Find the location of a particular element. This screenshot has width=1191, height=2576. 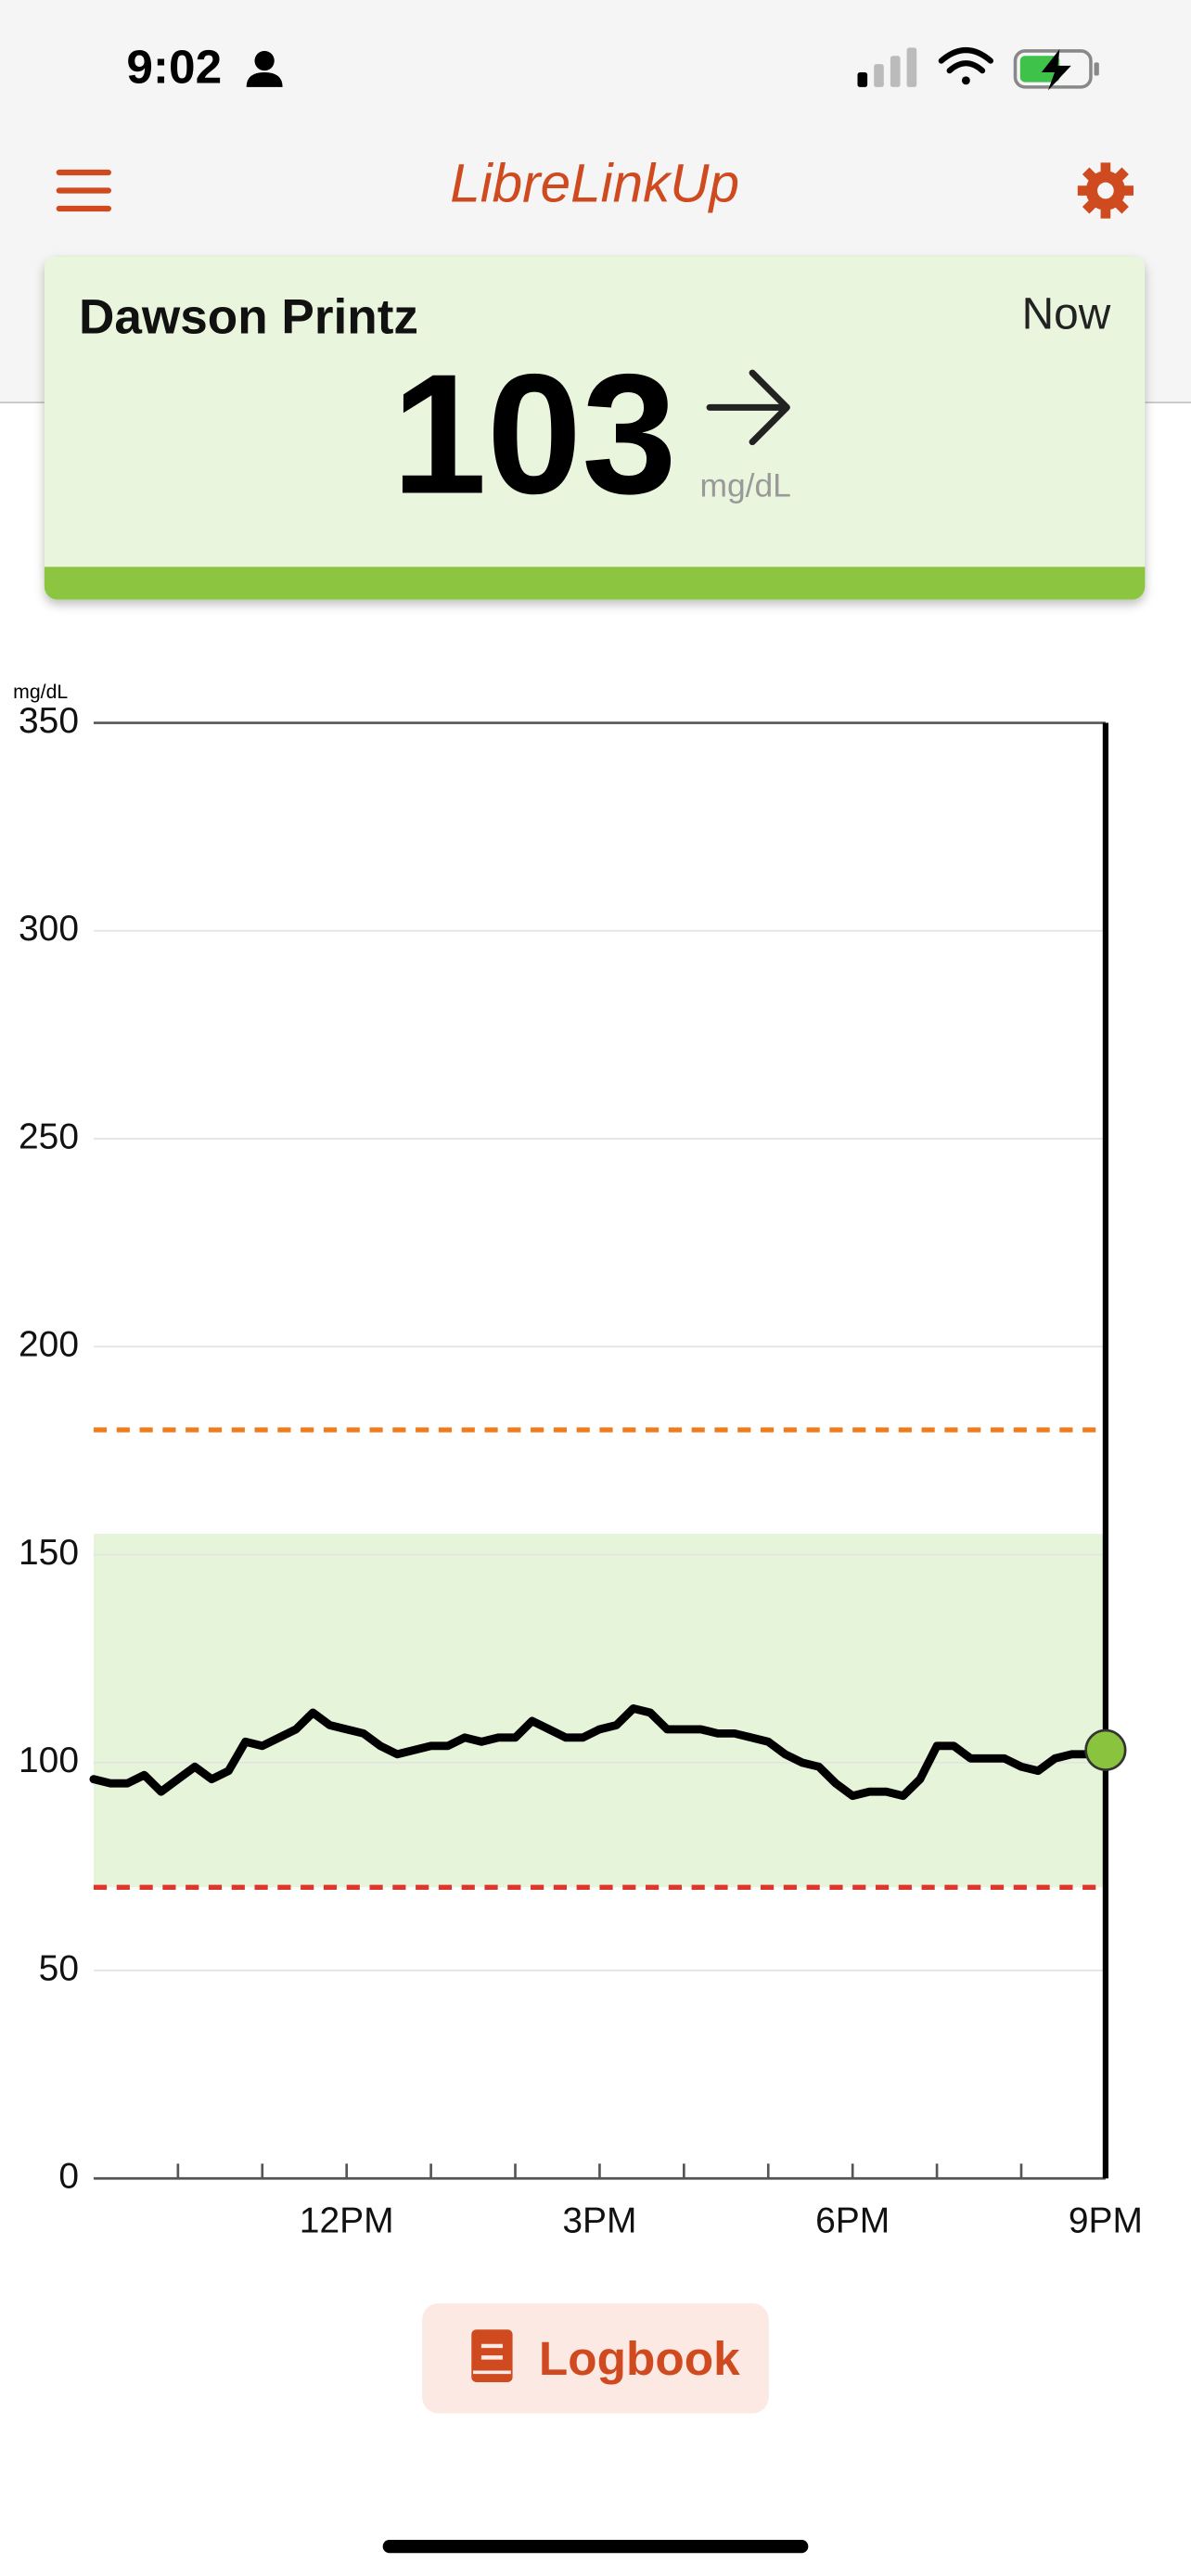

y-tick-label: 200 is located at coordinates (49, 1345).